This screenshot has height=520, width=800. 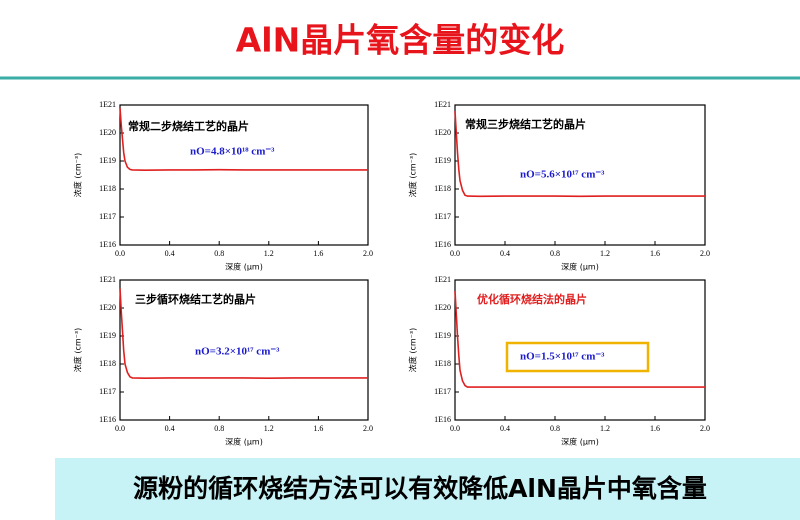 I want to click on chart-label: 优化循环烧结法的晶片, so click(x=532, y=299).